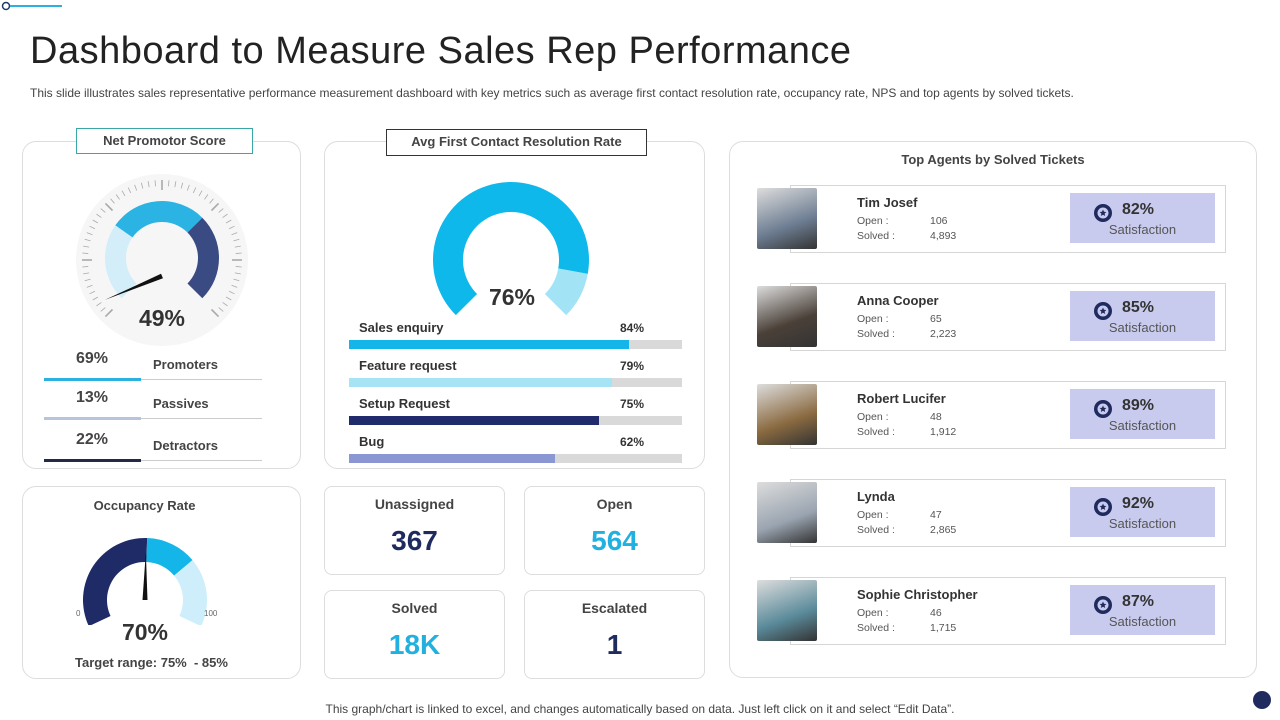  What do you see at coordinates (414, 540) in the screenshot?
I see `stat-value: 367` at bounding box center [414, 540].